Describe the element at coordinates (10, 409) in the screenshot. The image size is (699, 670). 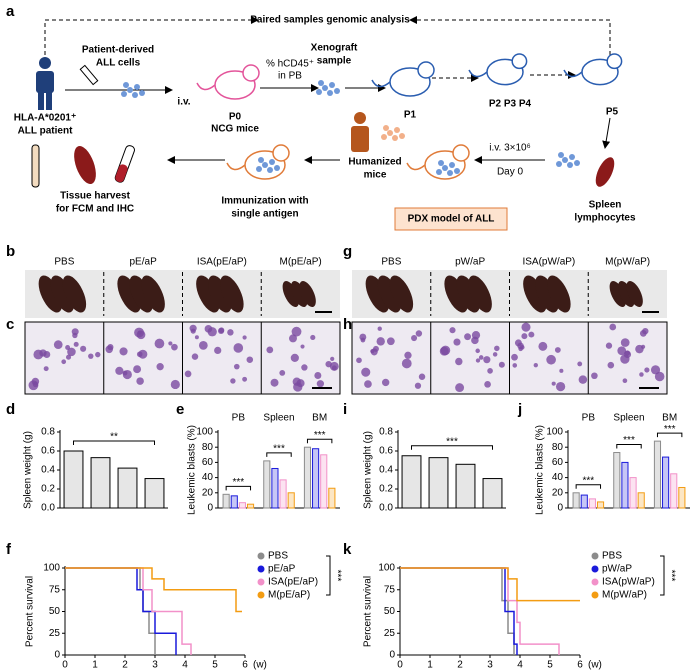
I see `panel-label: d` at that location.